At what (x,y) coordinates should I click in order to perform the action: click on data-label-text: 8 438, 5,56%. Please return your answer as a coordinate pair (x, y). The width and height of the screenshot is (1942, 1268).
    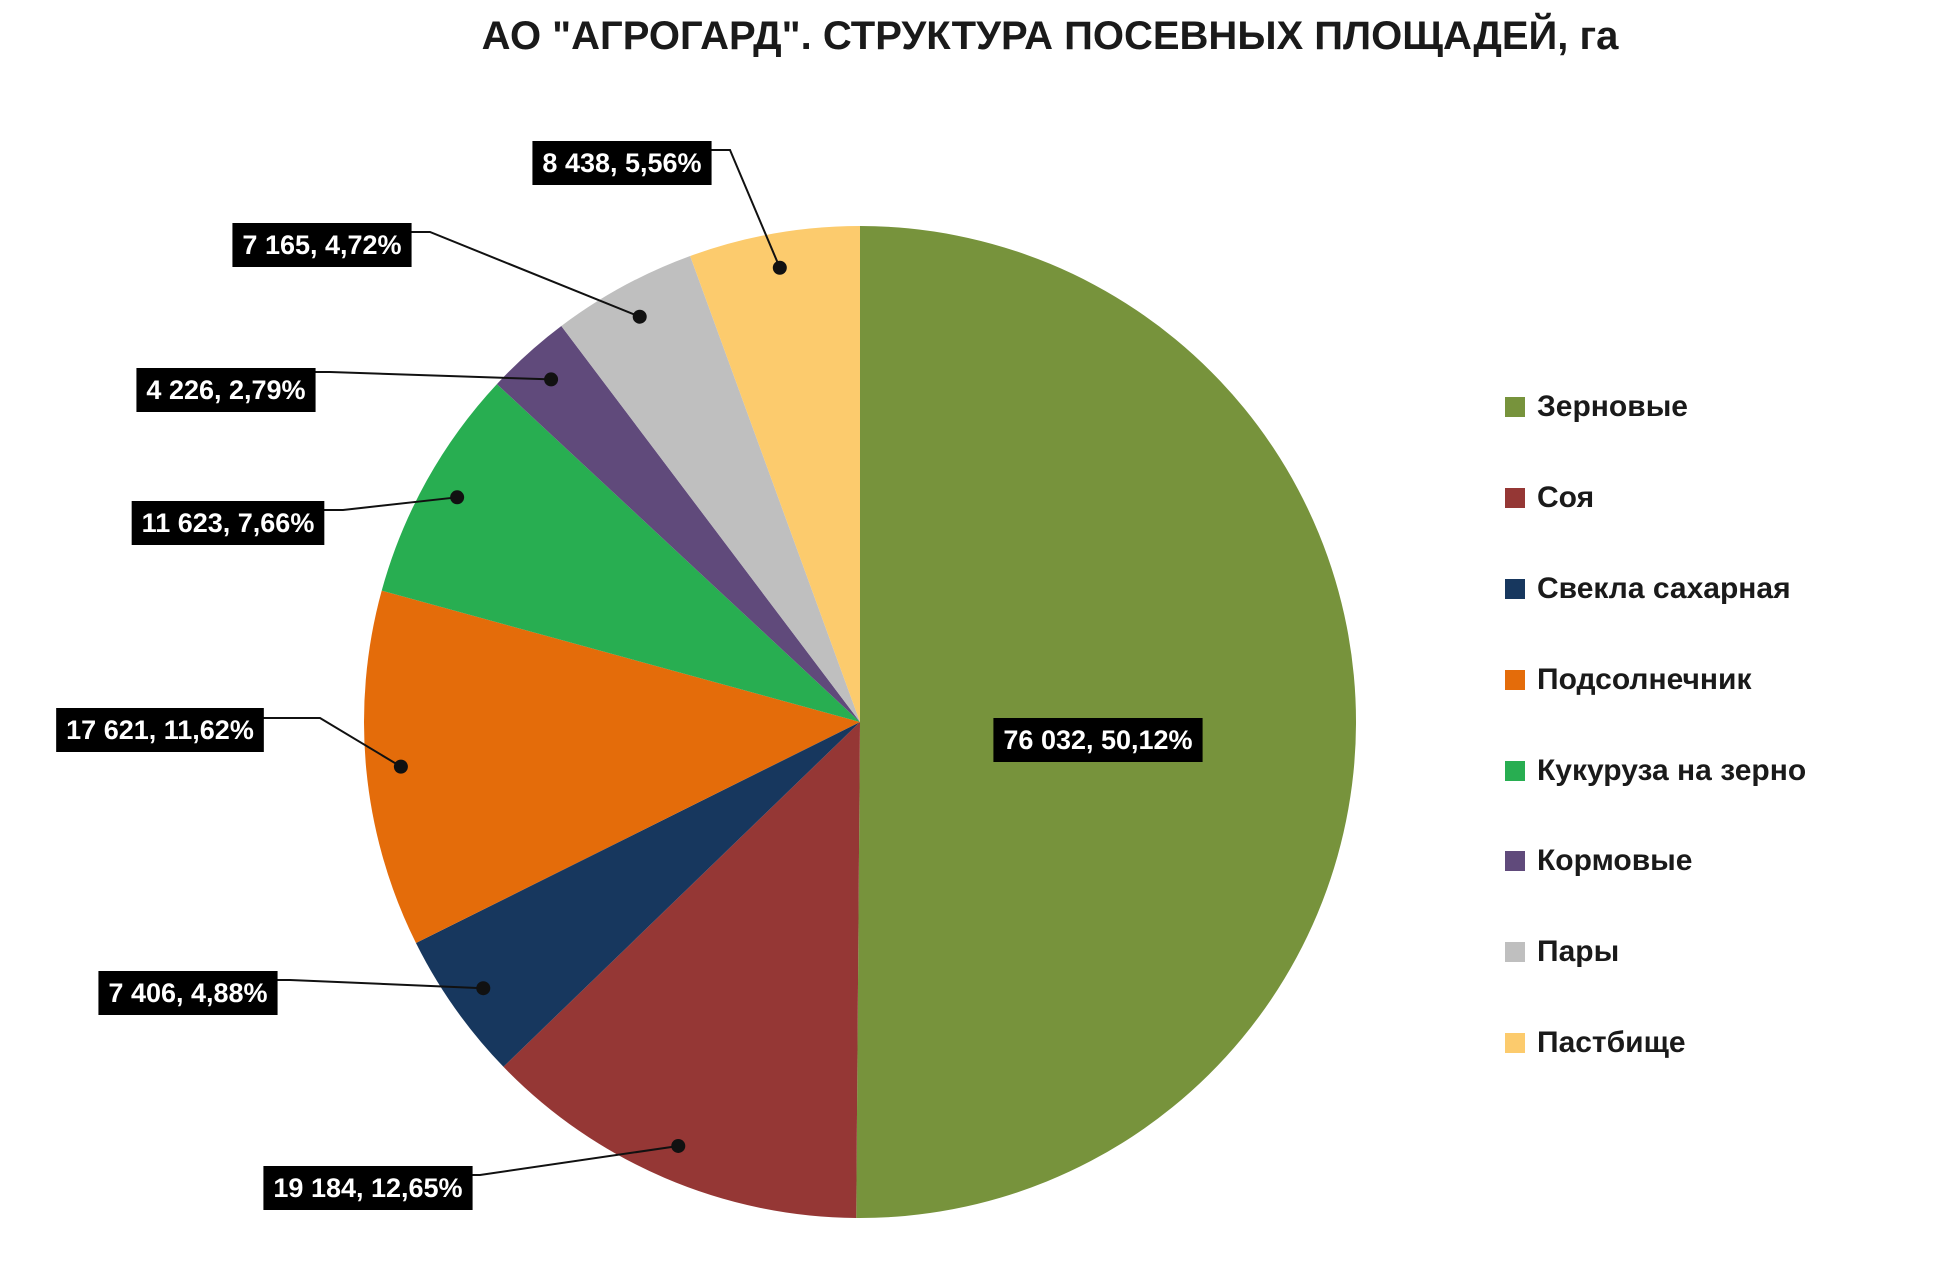
    Looking at the image, I should click on (621, 163).